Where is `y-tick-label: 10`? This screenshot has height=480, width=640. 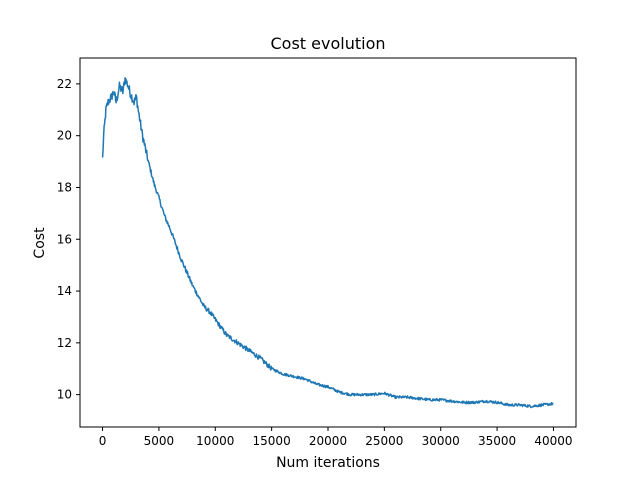 y-tick-label: 10 is located at coordinates (64, 395).